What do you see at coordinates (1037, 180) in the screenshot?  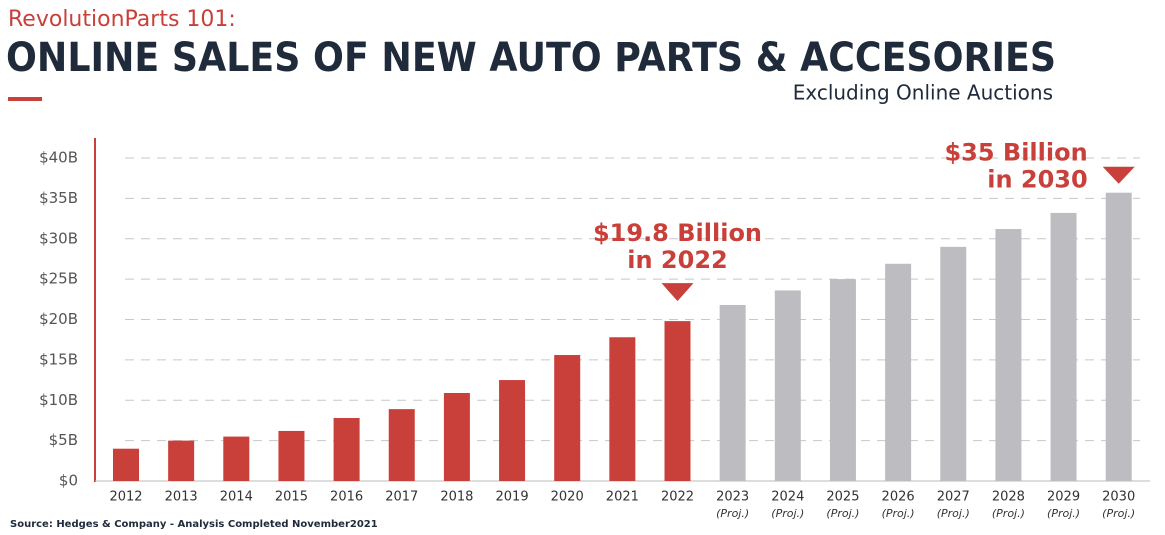 I see `annotation: in 2030` at bounding box center [1037, 180].